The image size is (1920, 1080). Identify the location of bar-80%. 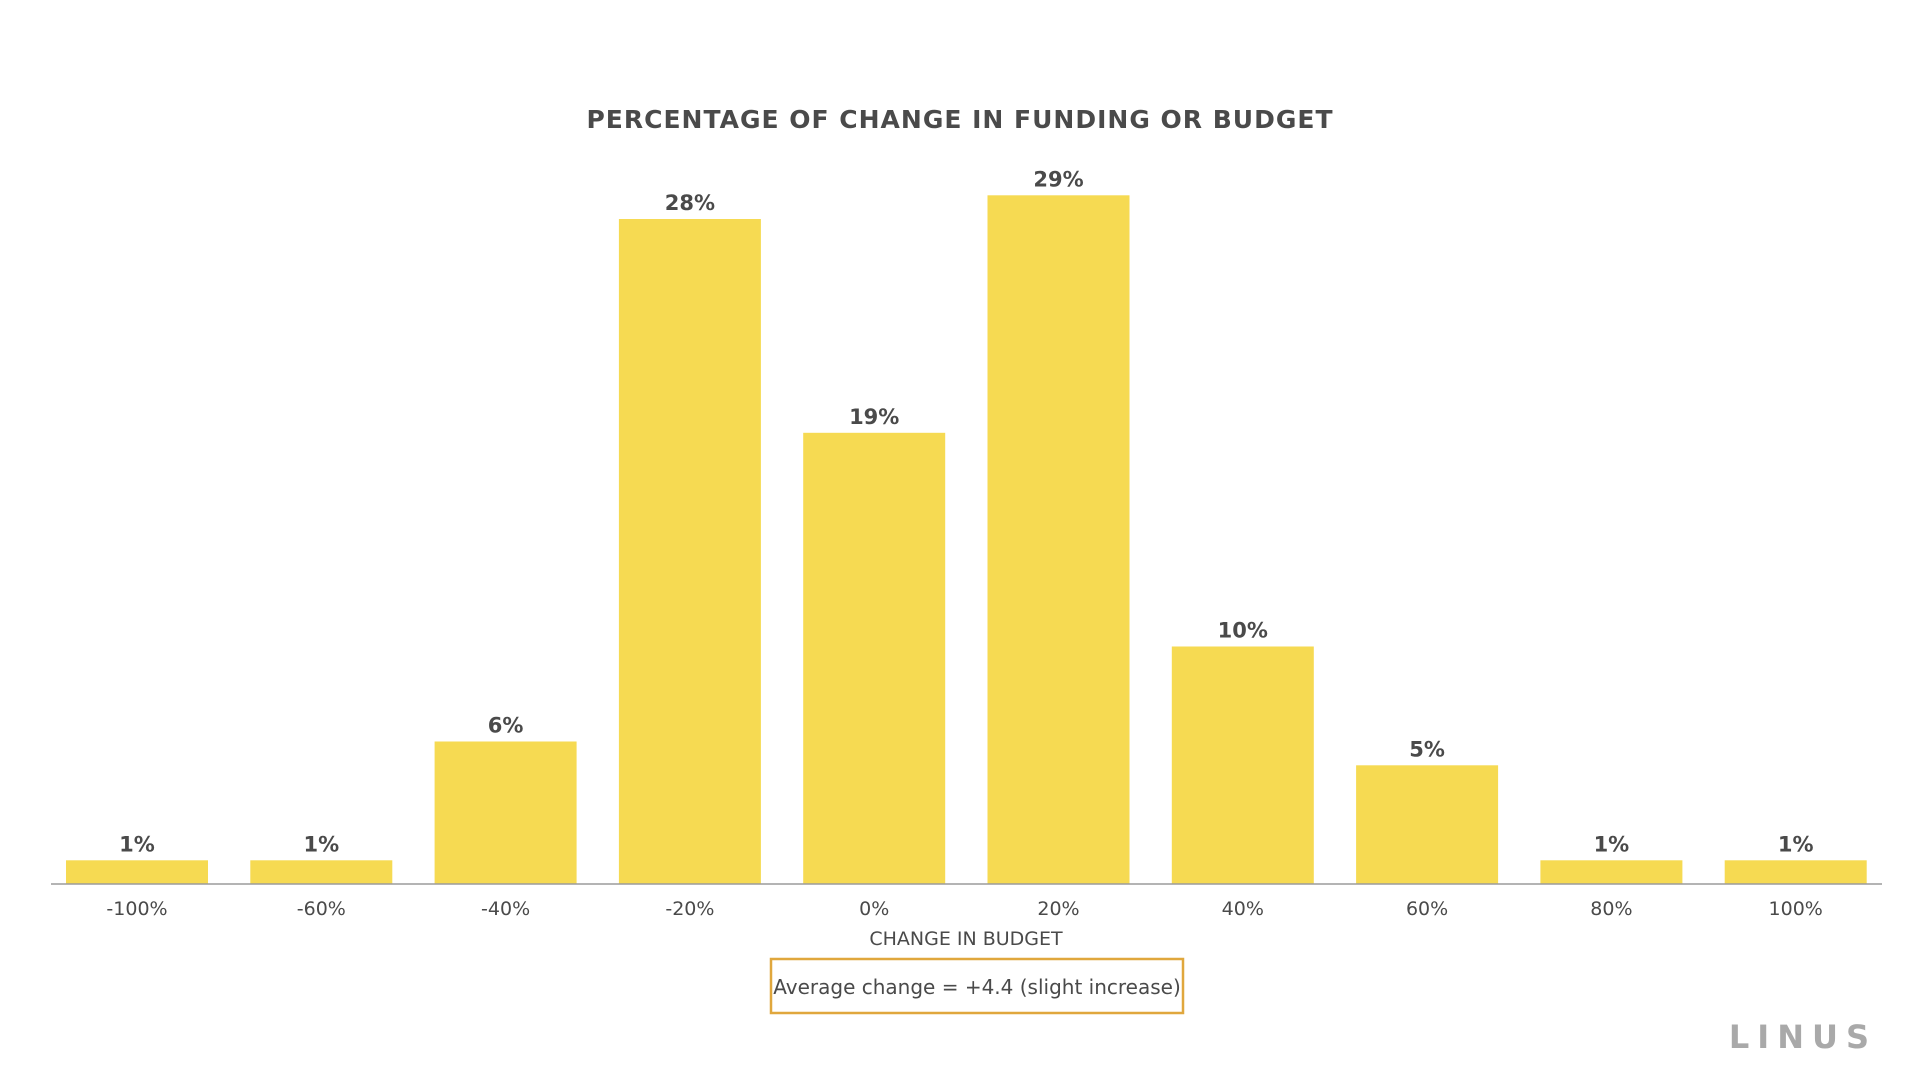
(1611, 872).